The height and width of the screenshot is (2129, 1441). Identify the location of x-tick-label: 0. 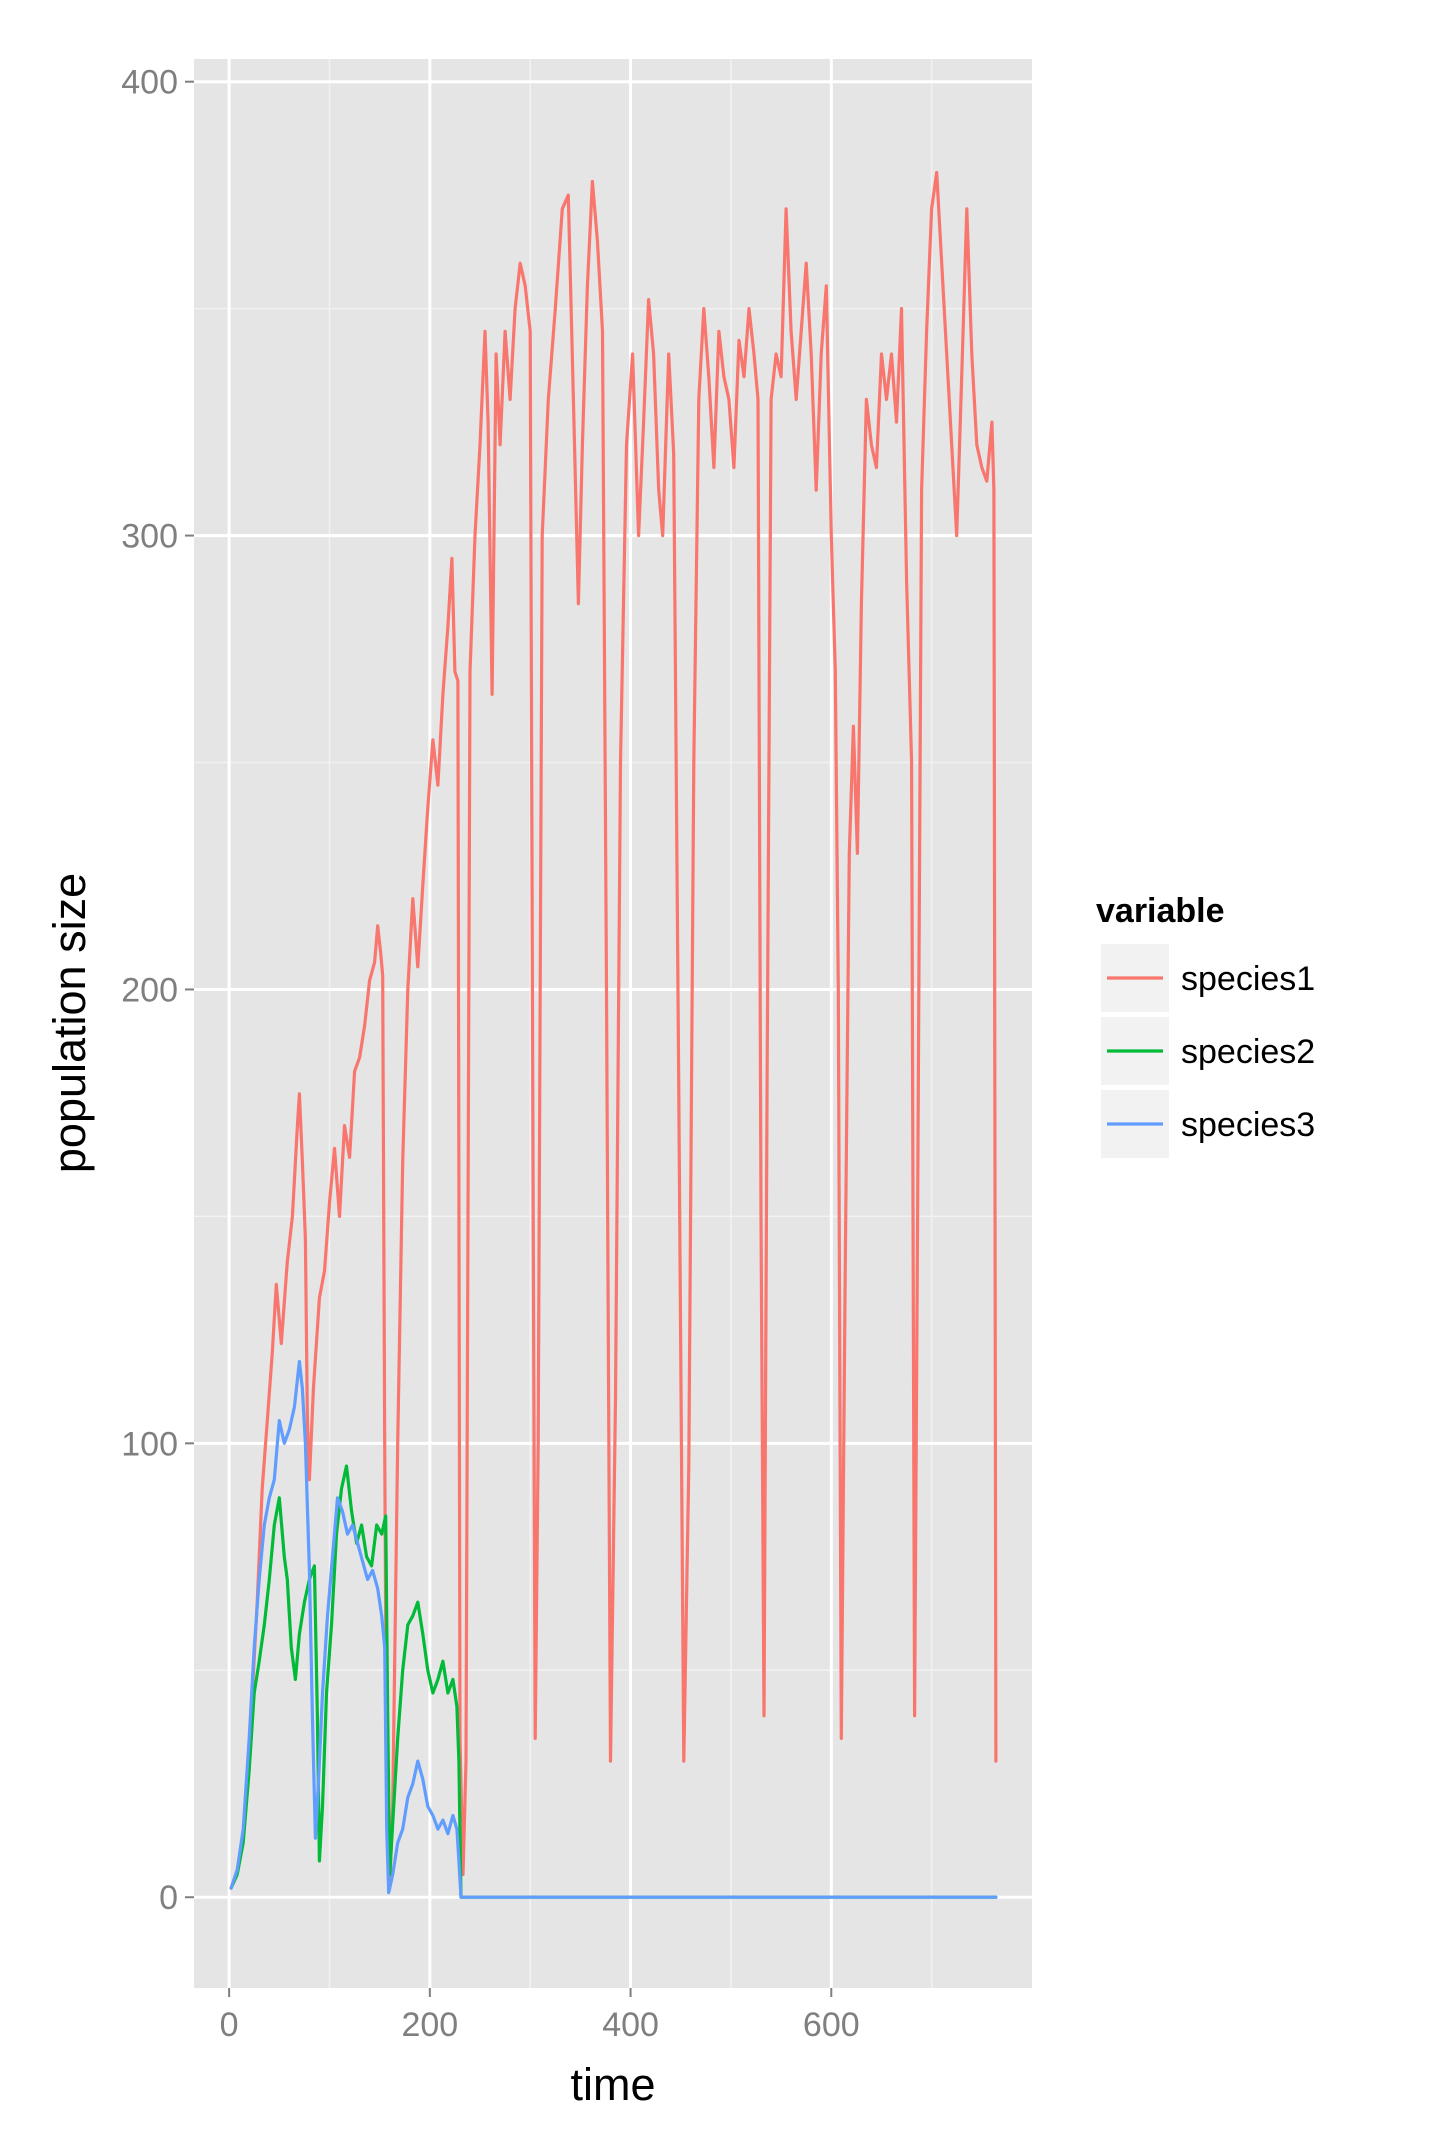
(229, 2025).